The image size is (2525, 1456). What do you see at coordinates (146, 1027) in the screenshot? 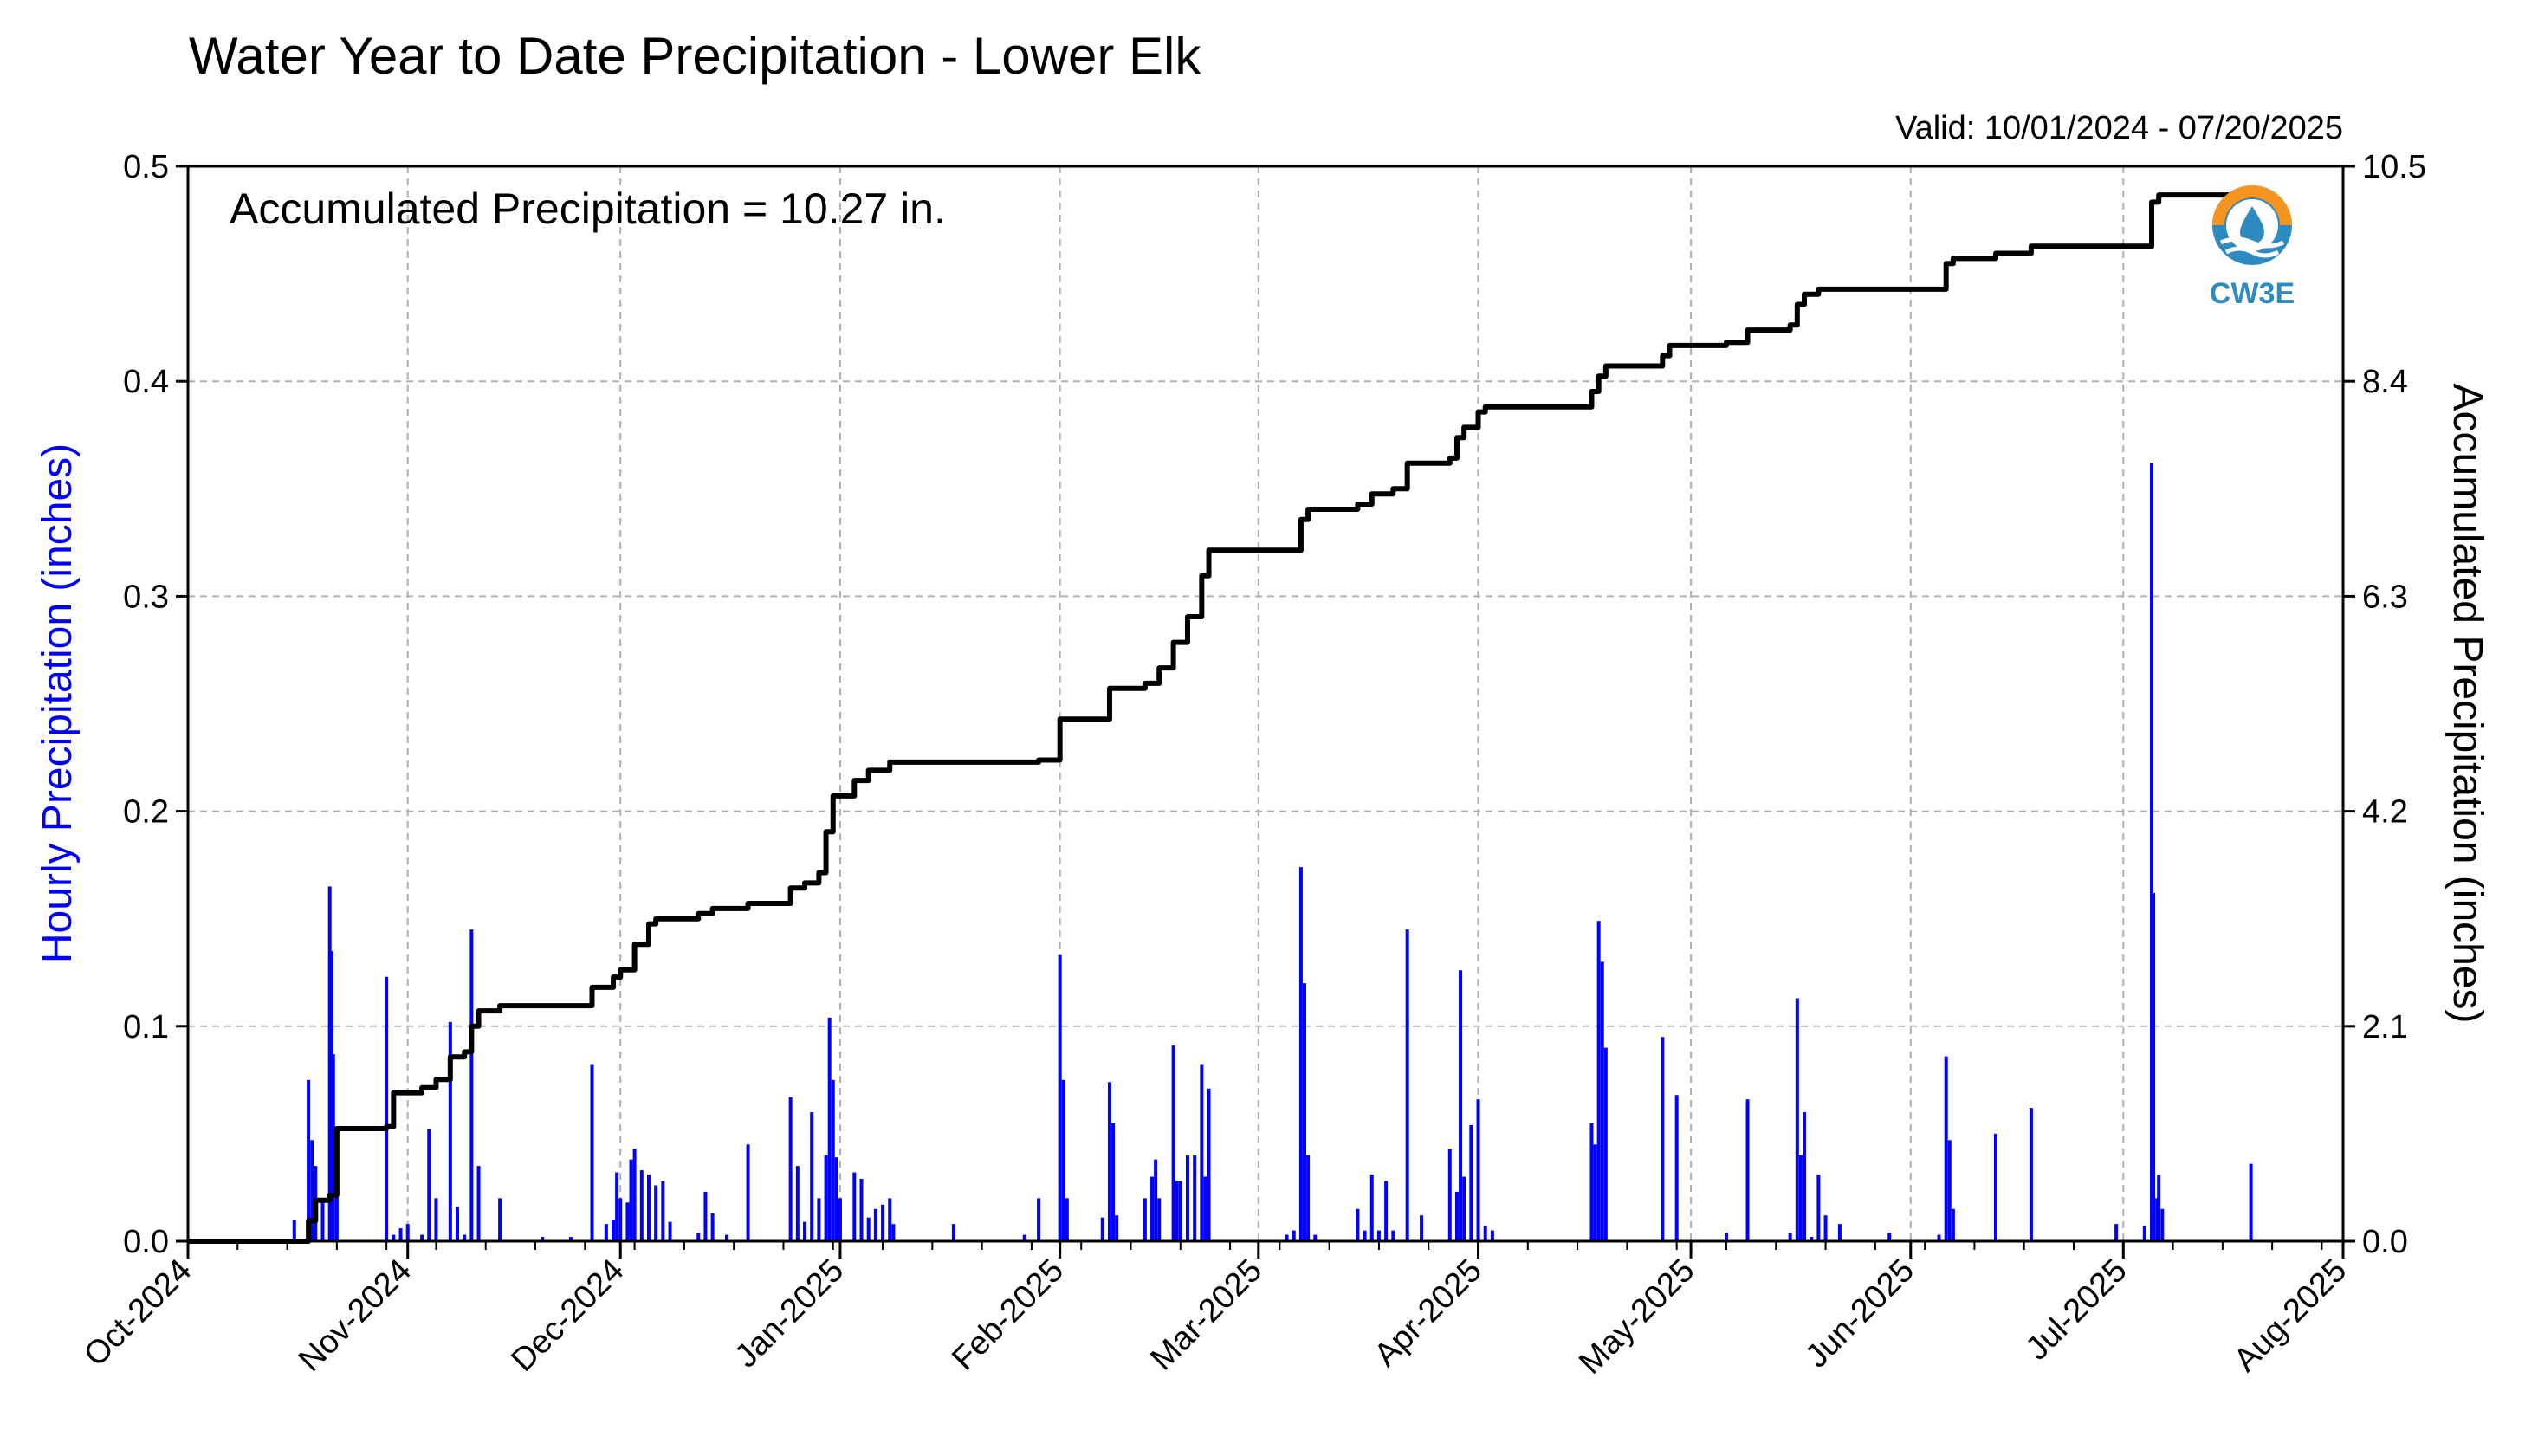
I see `y-tick-label-left: 0.1` at bounding box center [146, 1027].